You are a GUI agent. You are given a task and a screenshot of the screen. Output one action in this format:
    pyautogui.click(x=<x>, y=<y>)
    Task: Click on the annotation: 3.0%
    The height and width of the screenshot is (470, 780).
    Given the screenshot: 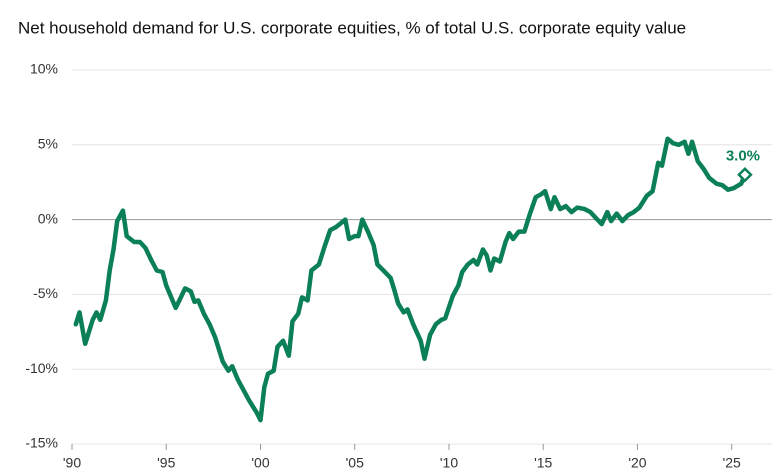 What is the action you would take?
    pyautogui.click(x=743, y=156)
    